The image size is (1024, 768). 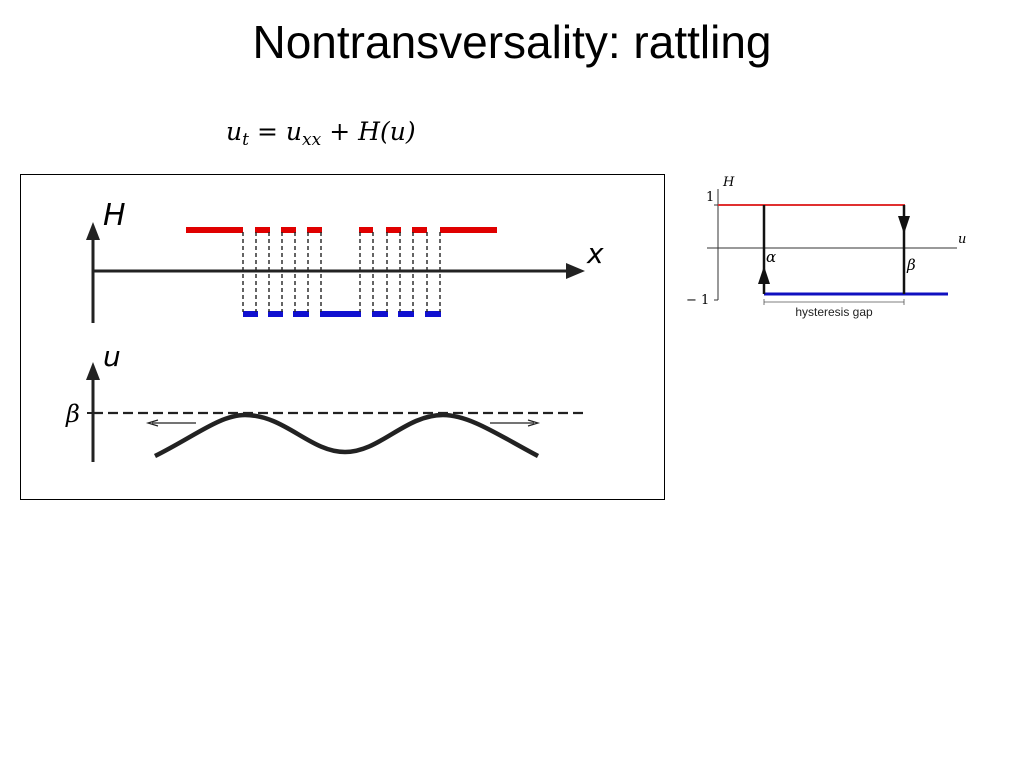 I want to click on tick-label-minus-one: − 1, so click(x=697, y=300).